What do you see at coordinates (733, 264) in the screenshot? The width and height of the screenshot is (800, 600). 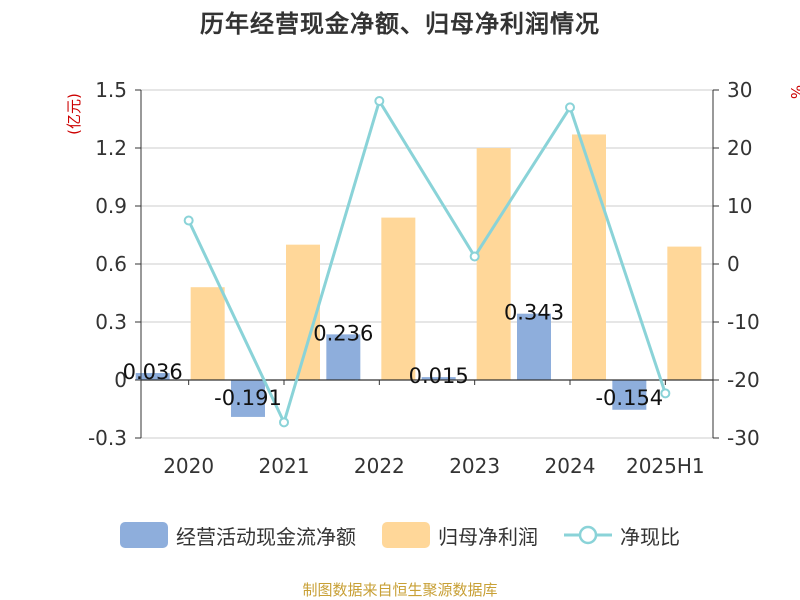 I see `right-tick-label: 0` at bounding box center [733, 264].